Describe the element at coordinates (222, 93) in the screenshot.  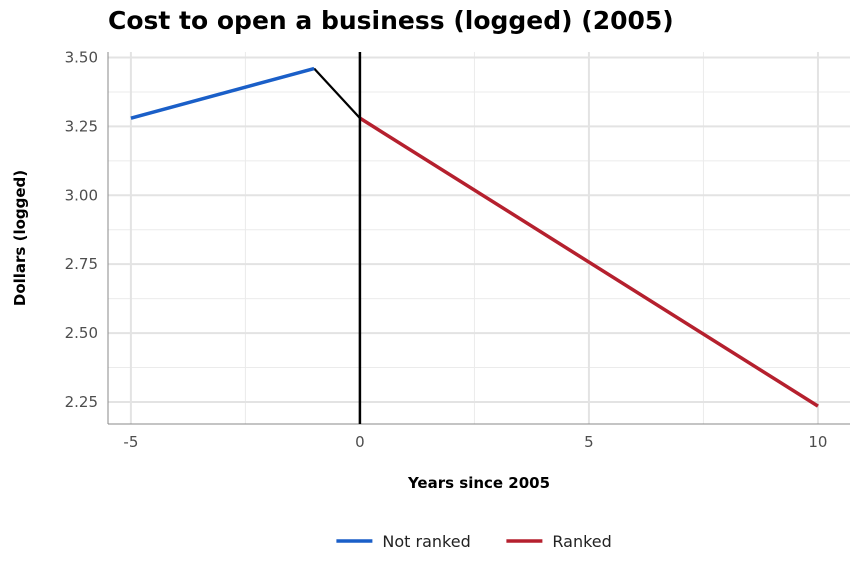
I see `series-line-not-ranked` at that location.